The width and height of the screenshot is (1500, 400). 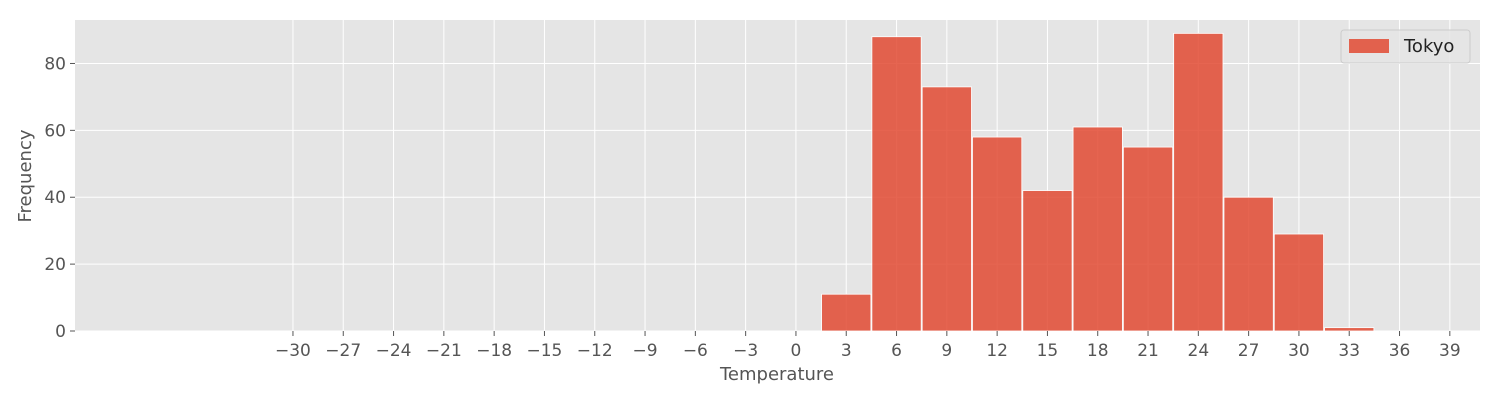 I want to click on x-tick-label: −15, so click(x=545, y=351).